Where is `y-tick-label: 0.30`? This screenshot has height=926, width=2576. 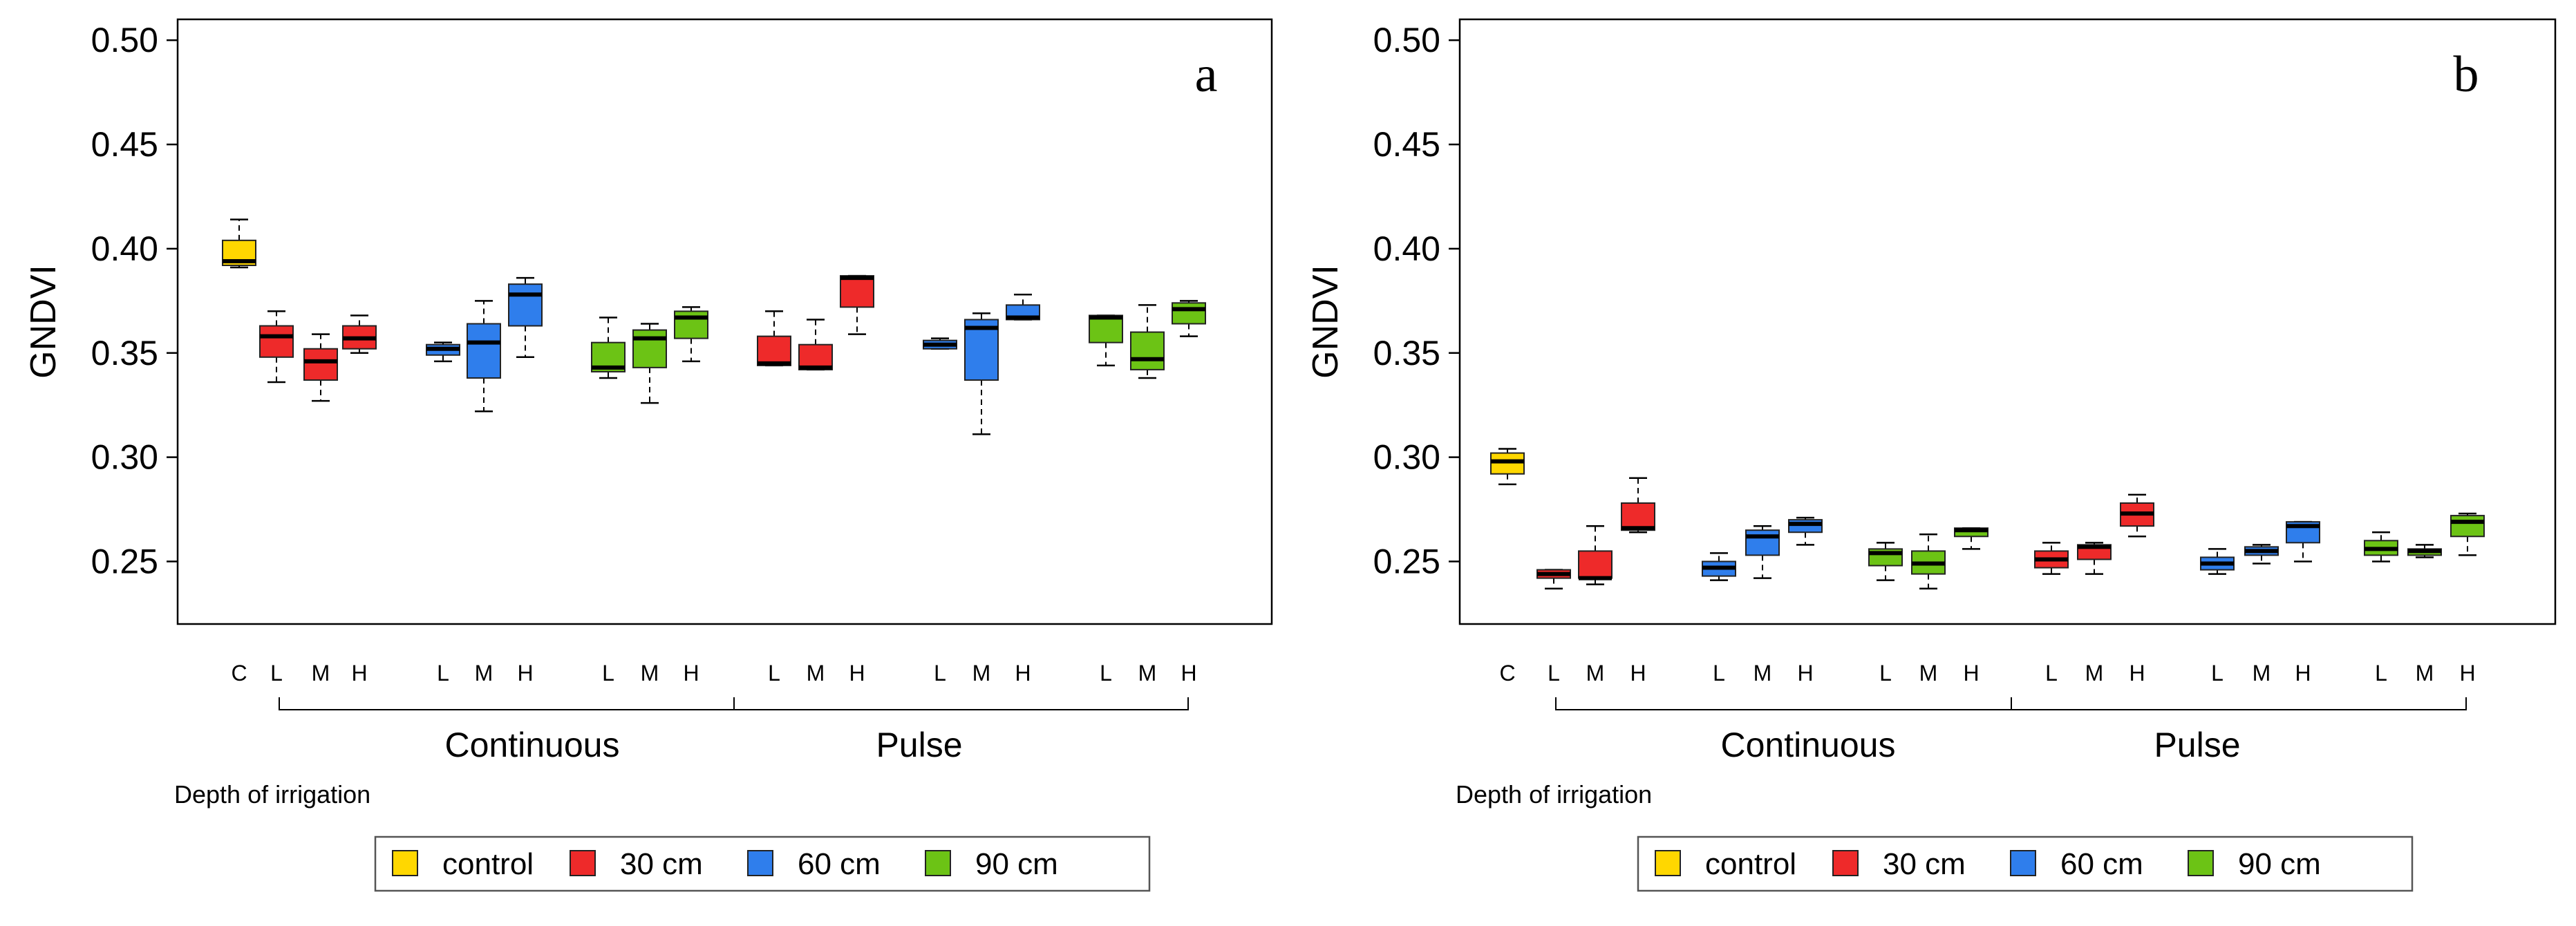
y-tick-label: 0.30 is located at coordinates (1406, 457).